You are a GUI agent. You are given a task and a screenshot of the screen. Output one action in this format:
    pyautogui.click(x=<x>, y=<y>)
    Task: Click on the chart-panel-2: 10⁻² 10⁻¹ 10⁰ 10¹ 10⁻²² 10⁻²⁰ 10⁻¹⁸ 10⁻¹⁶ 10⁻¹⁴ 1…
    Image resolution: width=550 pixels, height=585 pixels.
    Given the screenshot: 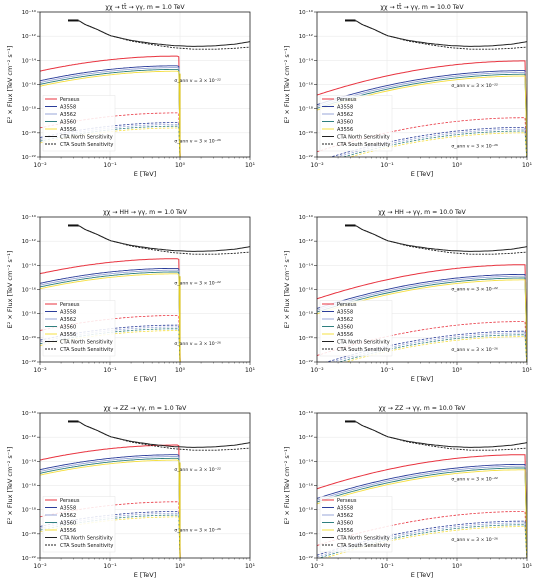 What is the action you would take?
    pyautogui.click(x=408, y=90)
    